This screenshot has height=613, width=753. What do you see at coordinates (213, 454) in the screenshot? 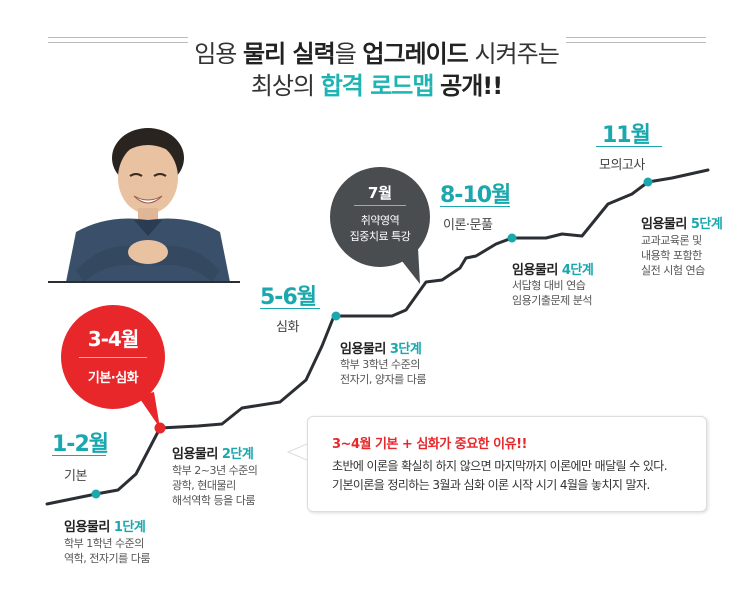
I see `stage-title-2: 임용물리 2단계` at bounding box center [213, 454].